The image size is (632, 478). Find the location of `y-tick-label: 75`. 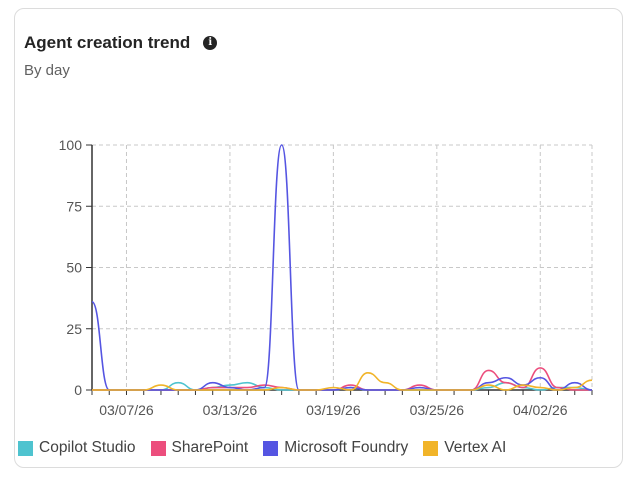

y-tick-label: 75 is located at coordinates (74, 206).